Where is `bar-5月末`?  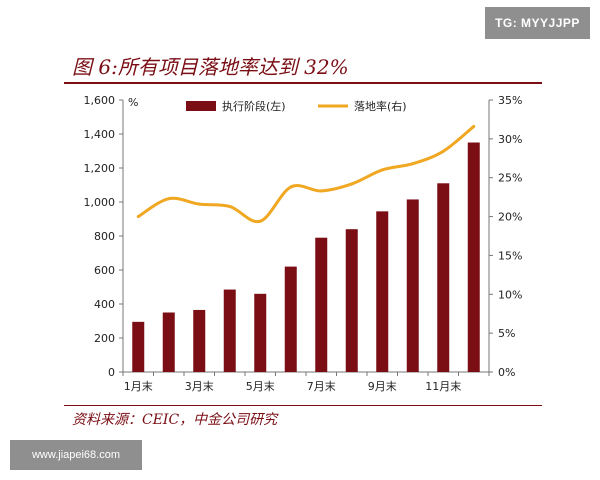 bar-5月末 is located at coordinates (260, 332).